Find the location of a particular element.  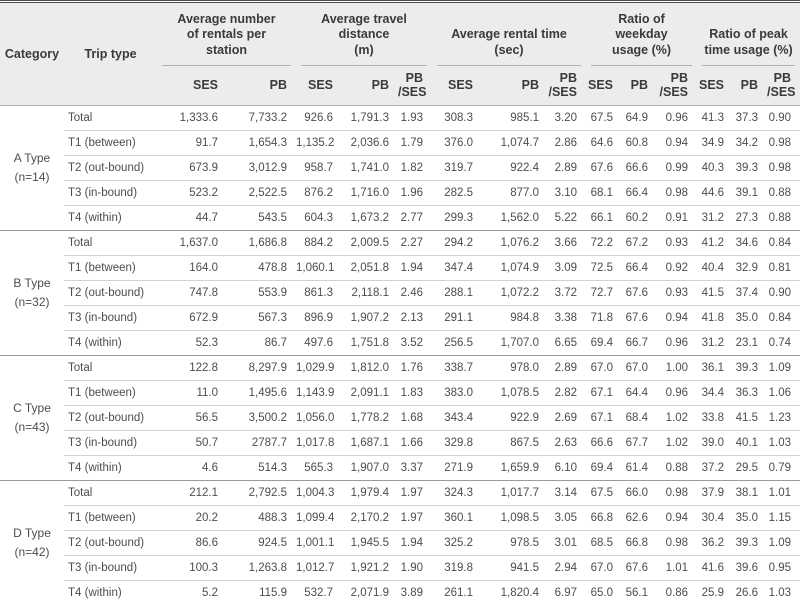

value-cell-peak-pb-ses: 0.84 is located at coordinates (783, 243).